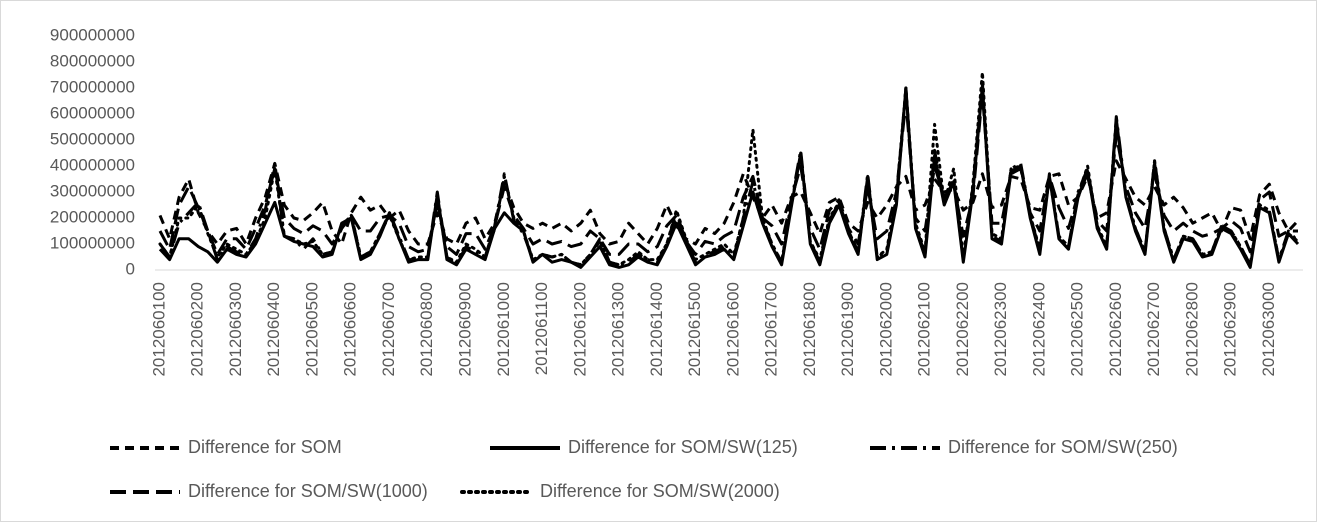 This screenshot has width=1318, height=523. I want to click on x-tick-label: 2012060800, so click(426, 329).